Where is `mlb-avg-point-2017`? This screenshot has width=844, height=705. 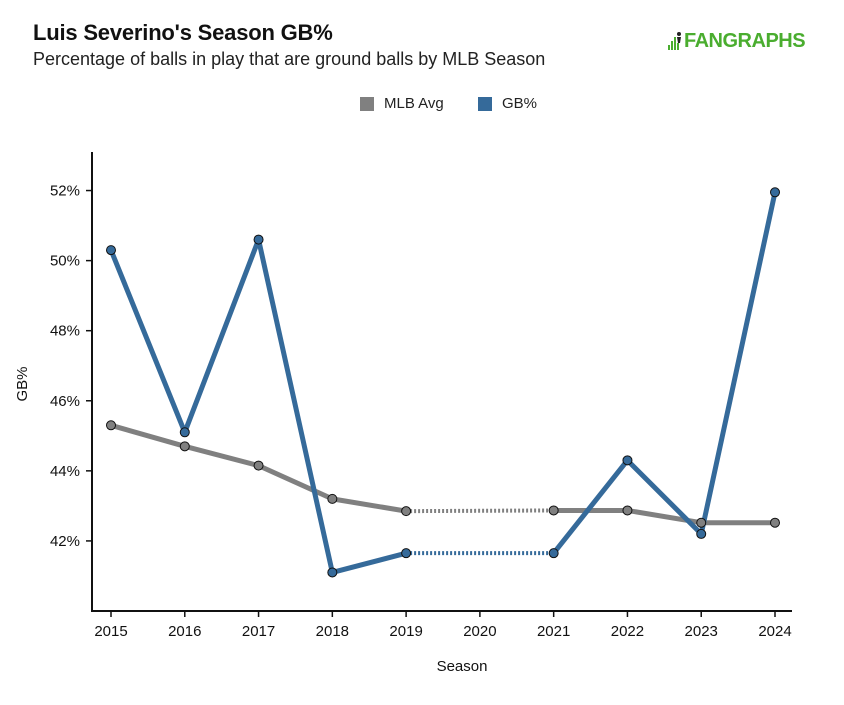 mlb-avg-point-2017 is located at coordinates (258, 465).